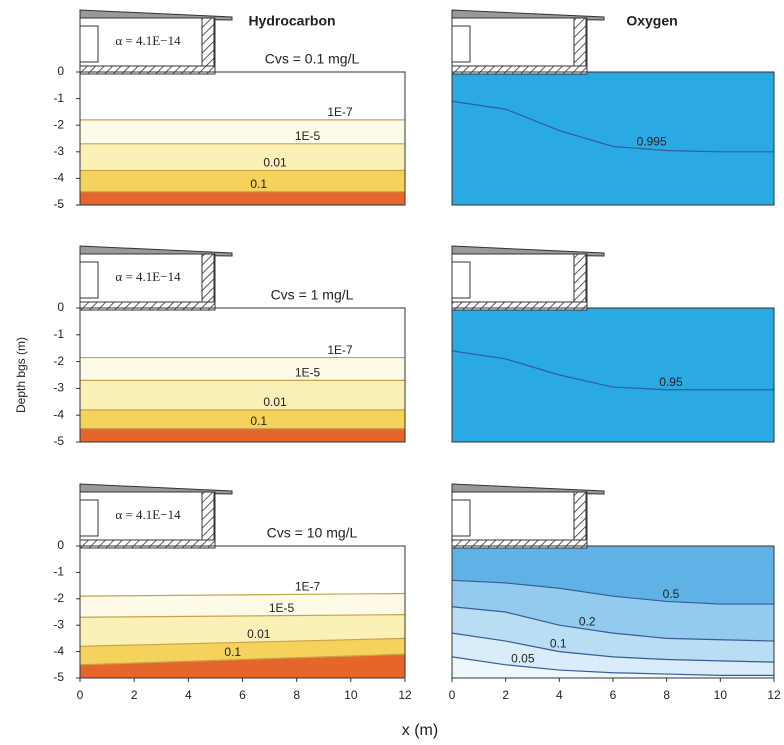  Describe the element at coordinates (420, 730) in the screenshot. I see `x-axis-label: x (m)` at that location.